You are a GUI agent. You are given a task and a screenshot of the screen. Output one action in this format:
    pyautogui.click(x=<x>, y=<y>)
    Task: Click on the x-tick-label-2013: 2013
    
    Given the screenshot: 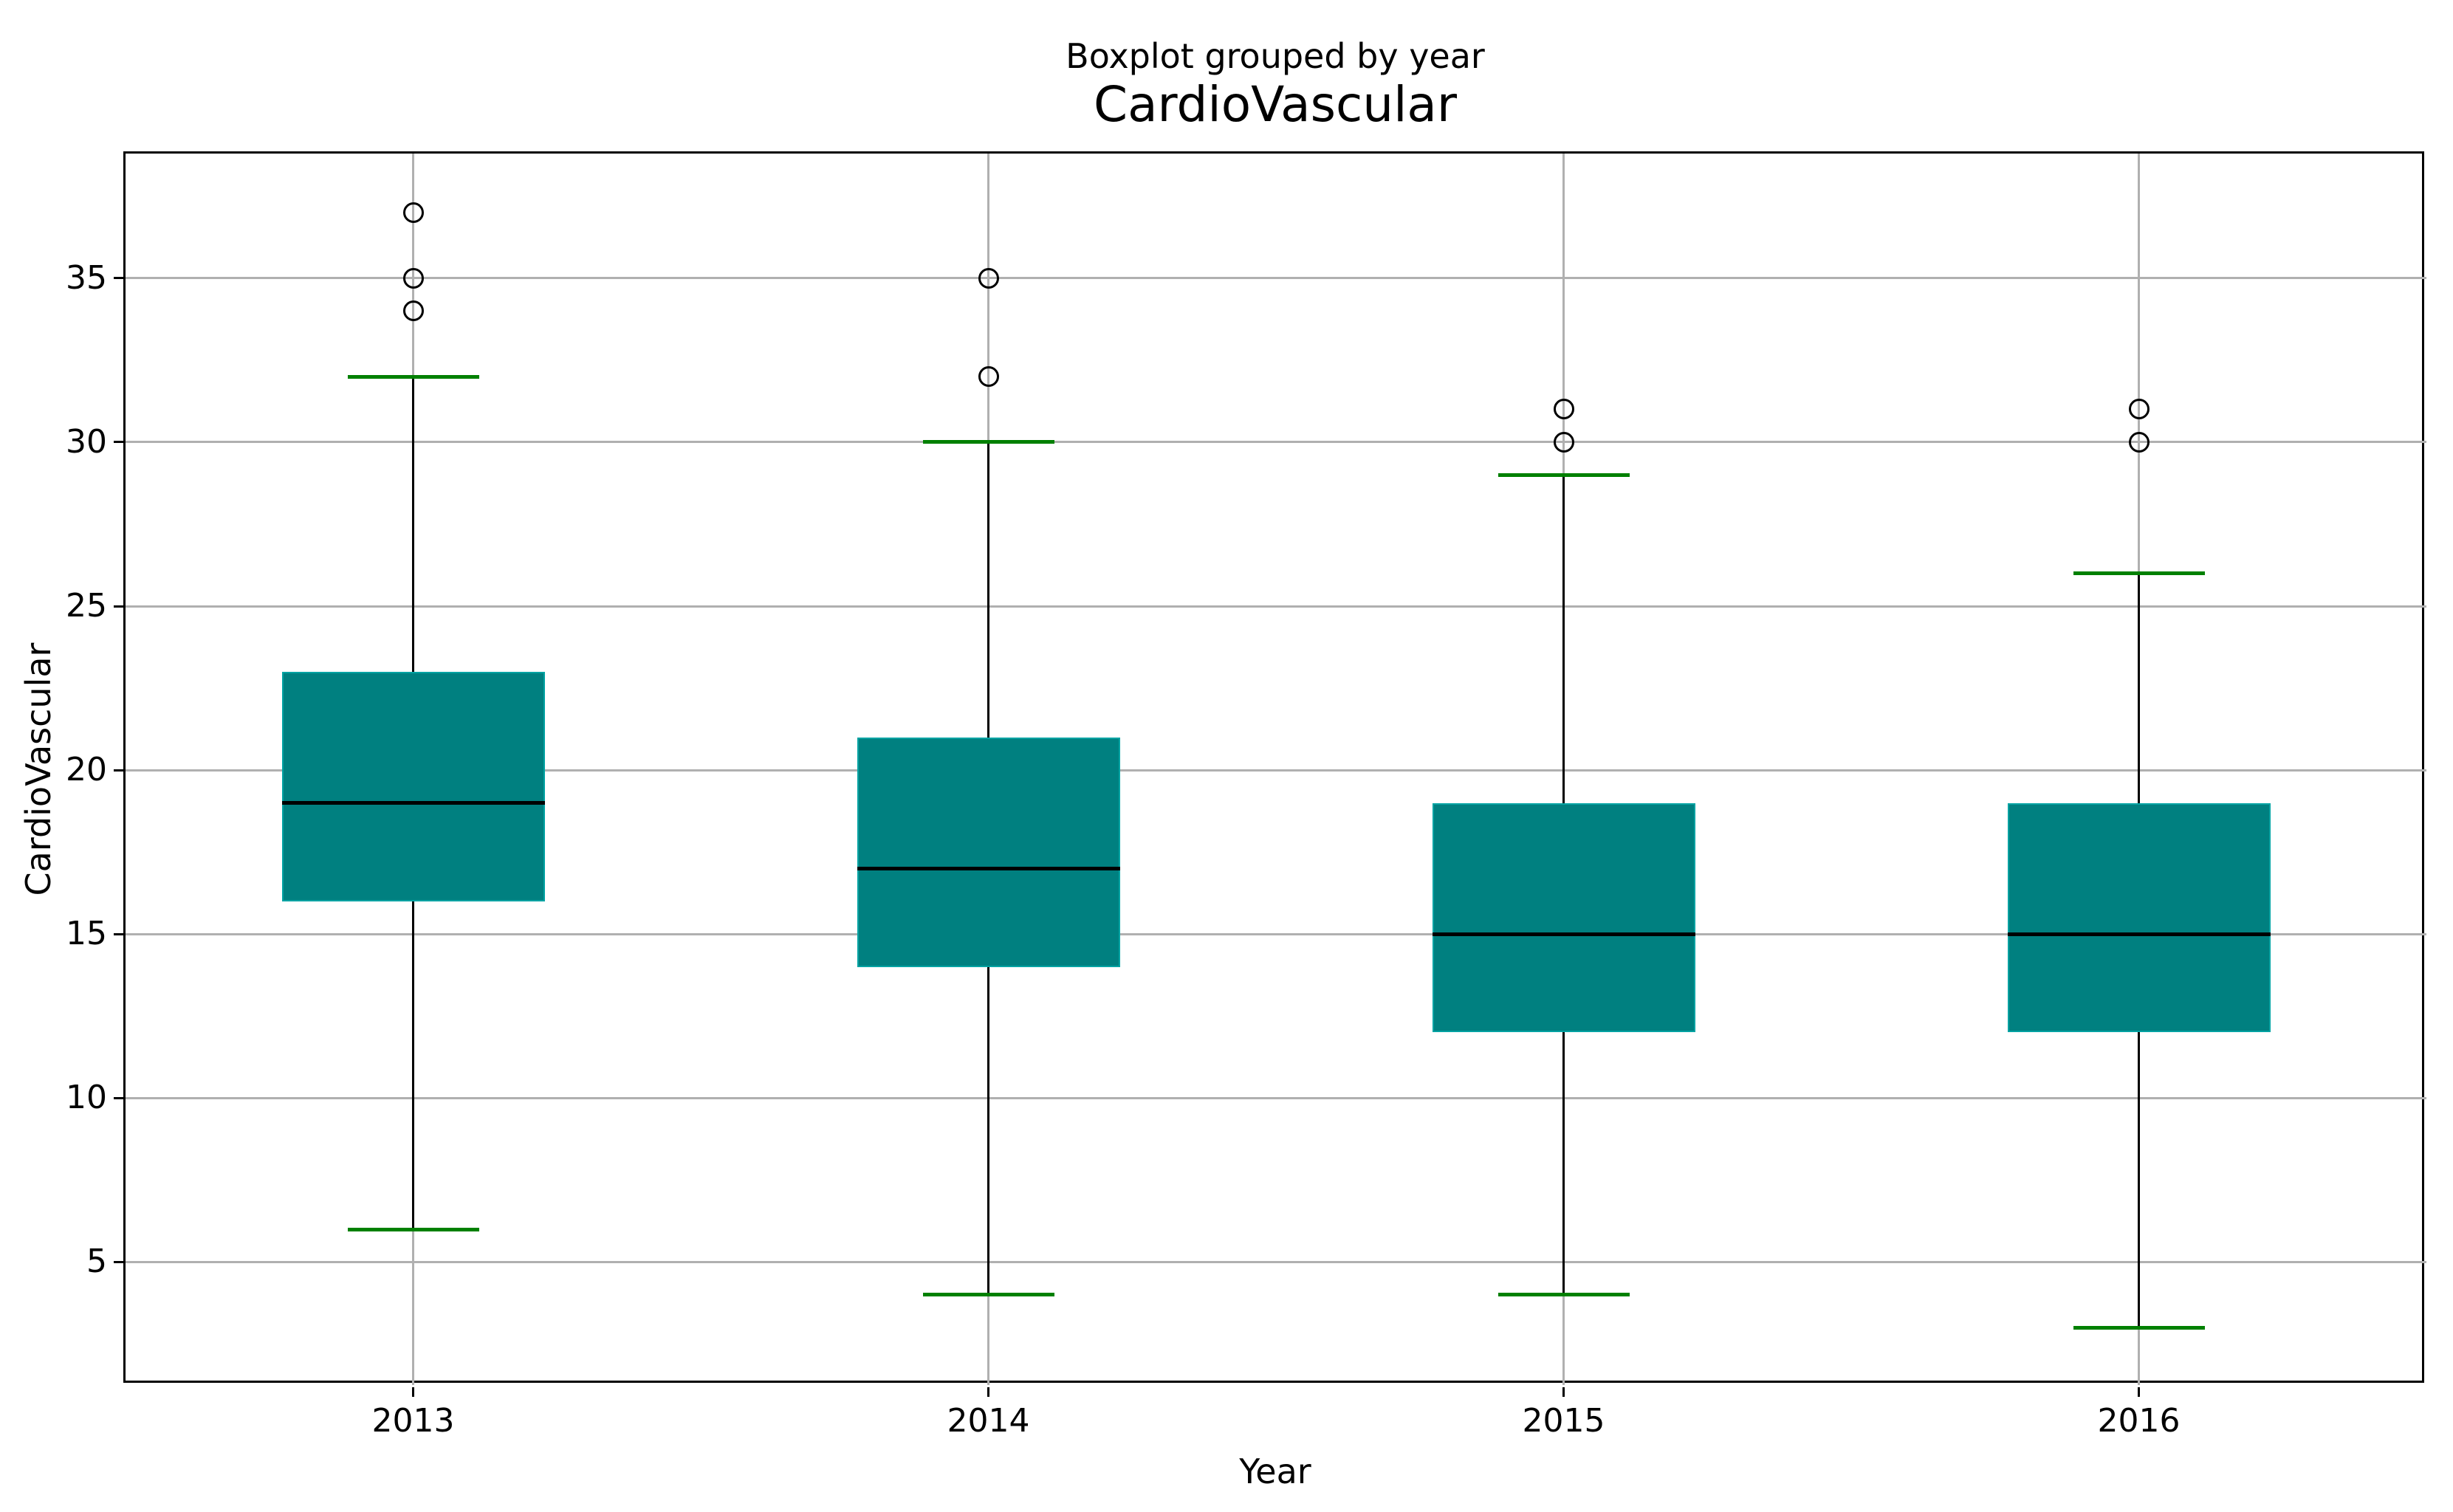 What is the action you would take?
    pyautogui.click(x=413, y=1421)
    